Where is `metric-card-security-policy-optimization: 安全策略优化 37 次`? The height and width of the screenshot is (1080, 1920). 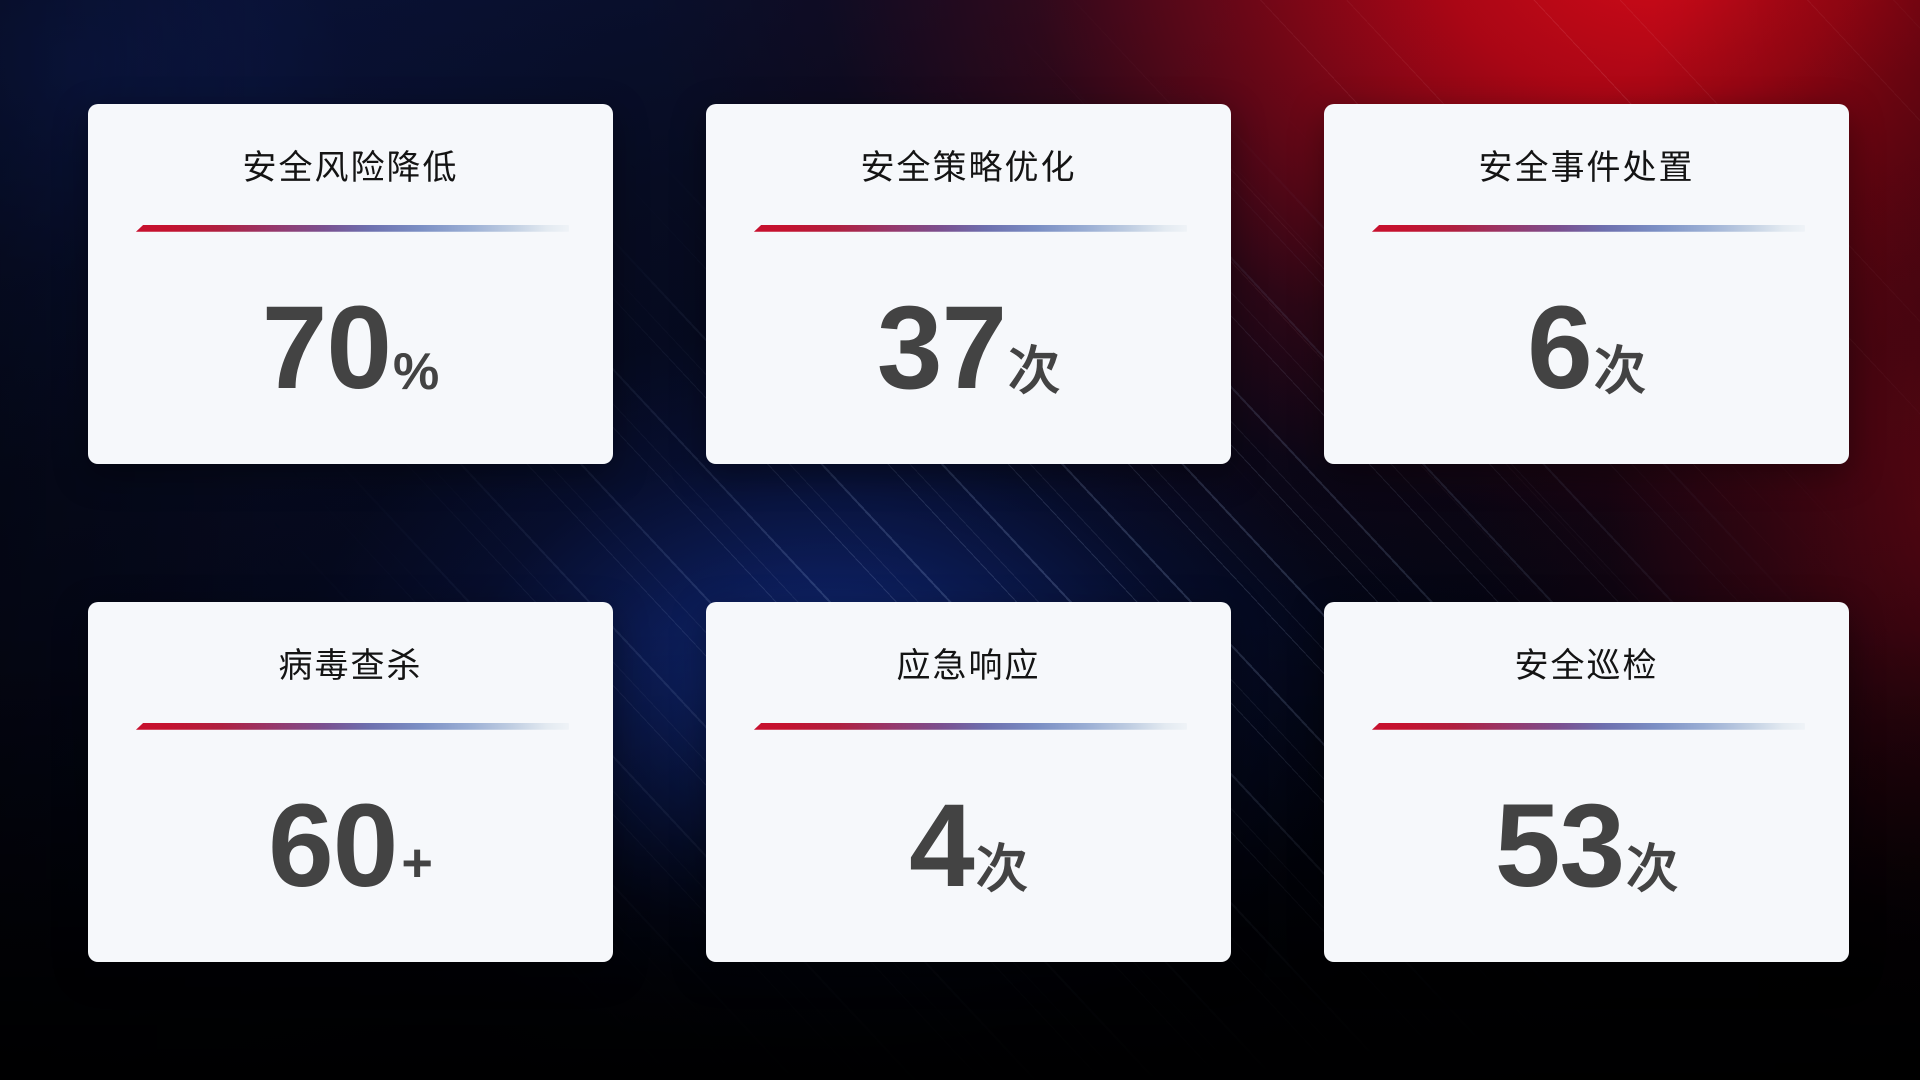
metric-card-security-policy-optimization: 安全策略优化 37 次 is located at coordinates (968, 284).